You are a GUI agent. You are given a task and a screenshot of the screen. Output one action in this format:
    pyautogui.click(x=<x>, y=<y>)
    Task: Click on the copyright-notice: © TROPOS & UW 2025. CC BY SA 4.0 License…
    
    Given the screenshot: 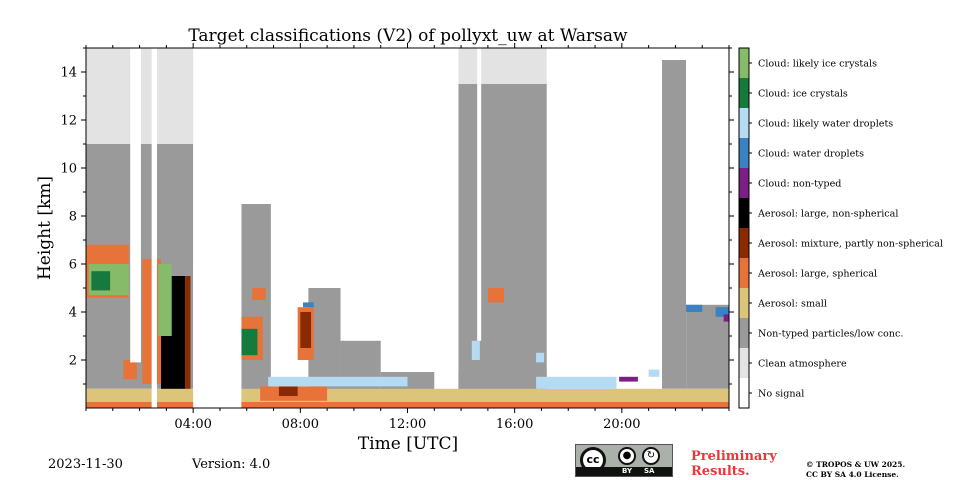 What is the action you would take?
    pyautogui.click(x=855, y=470)
    